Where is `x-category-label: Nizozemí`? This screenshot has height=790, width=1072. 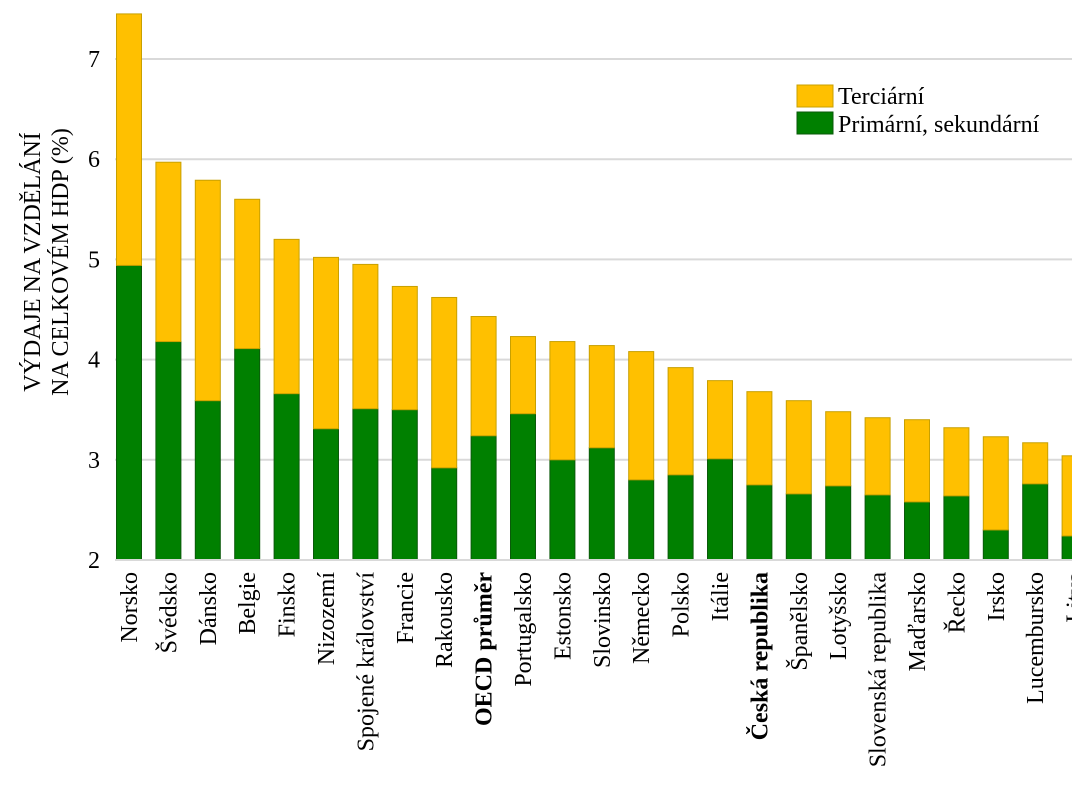 x-category-label: Nizozemí is located at coordinates (327, 619).